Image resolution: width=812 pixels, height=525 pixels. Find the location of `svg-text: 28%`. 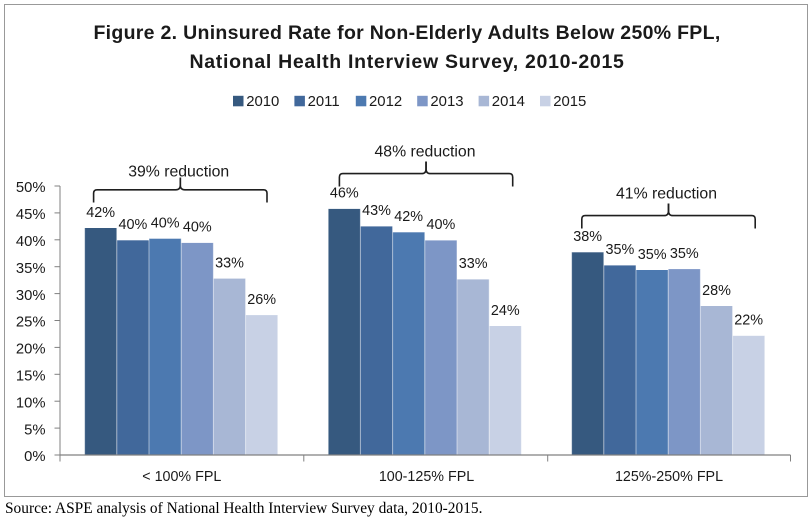

svg-text: 28% is located at coordinates (716, 291).